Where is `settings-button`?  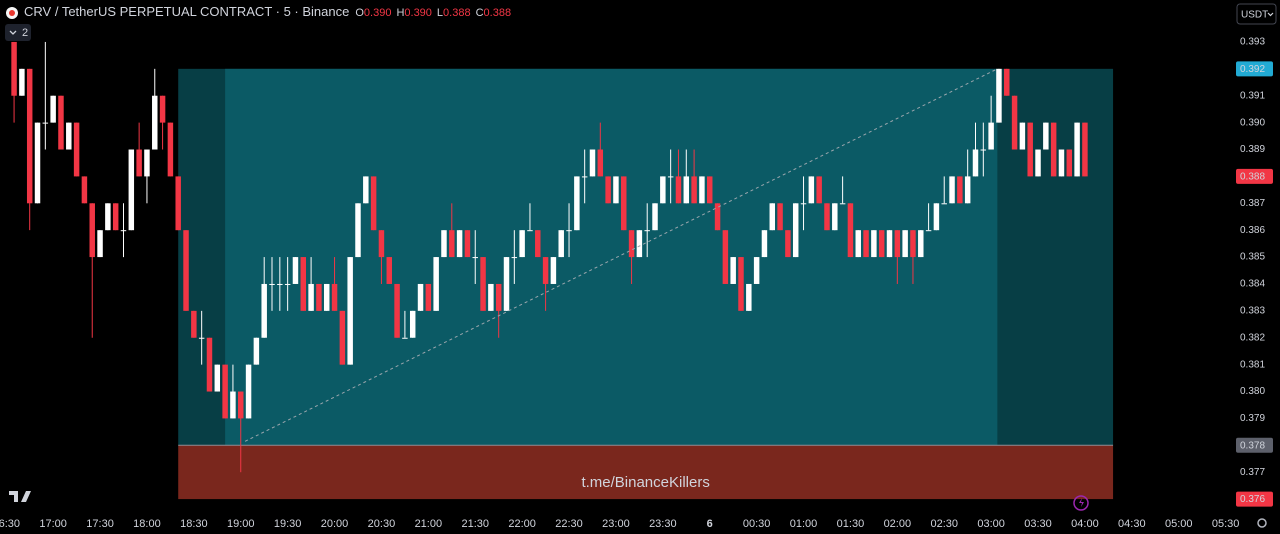
settings-button is located at coordinates (1262, 523).